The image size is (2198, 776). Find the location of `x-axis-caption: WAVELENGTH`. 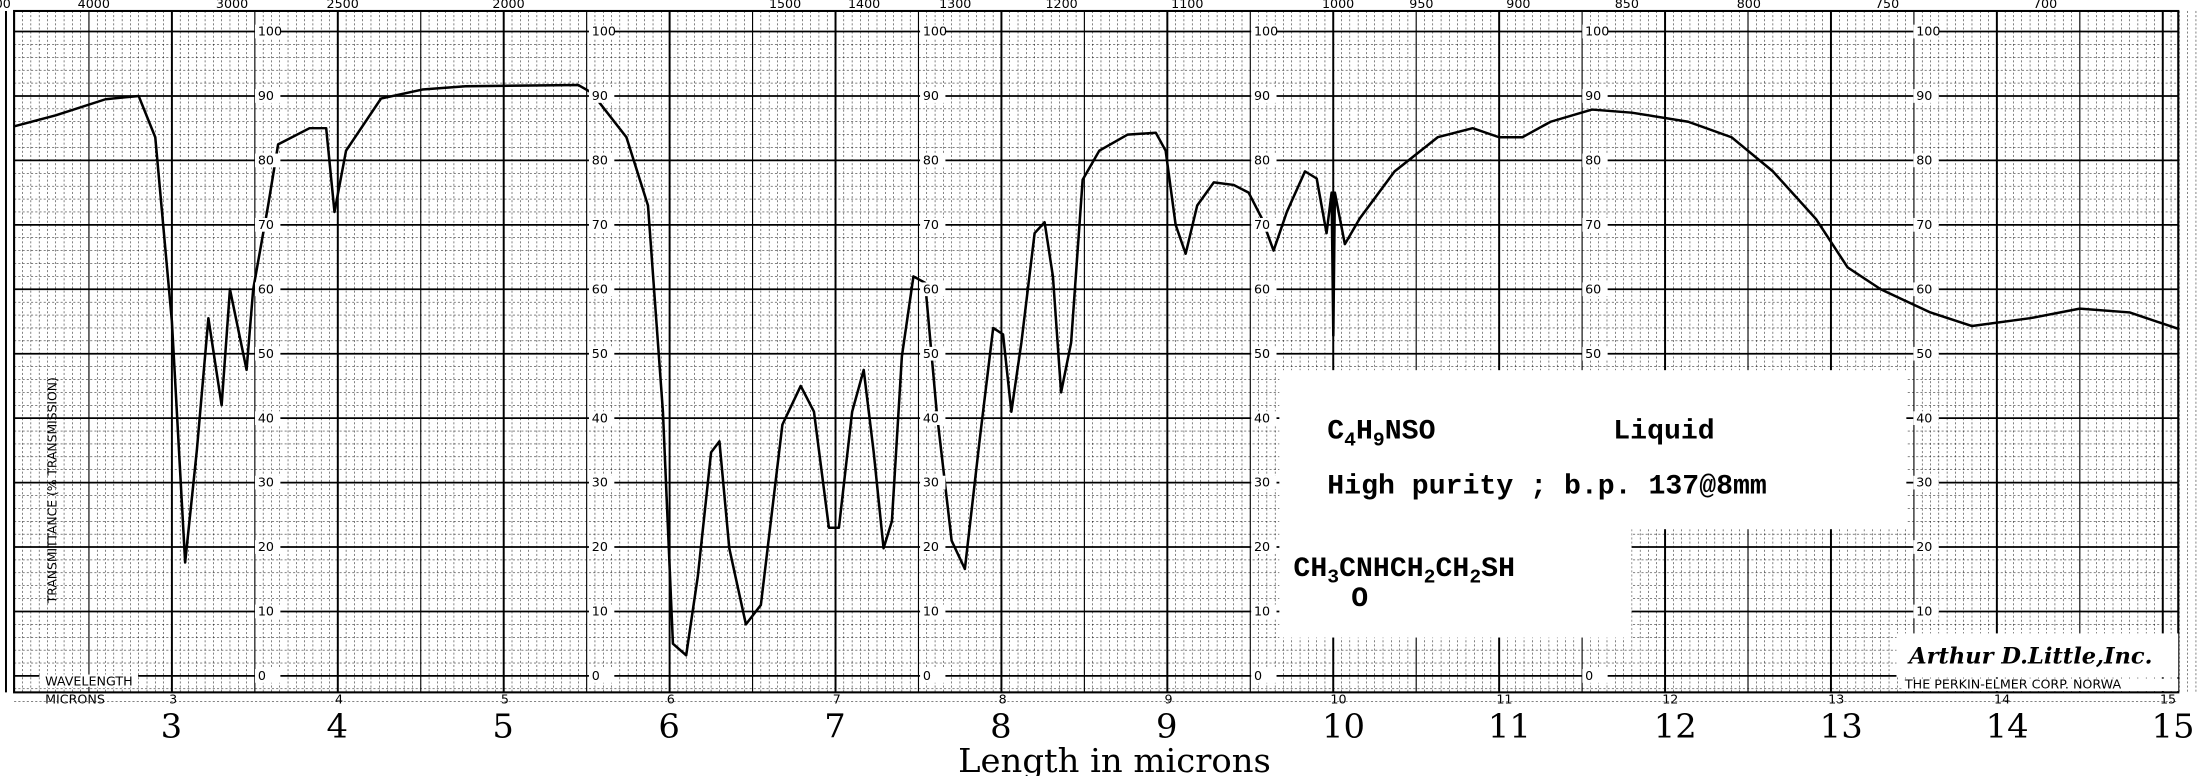

x-axis-caption: WAVELENGTH is located at coordinates (89, 681).